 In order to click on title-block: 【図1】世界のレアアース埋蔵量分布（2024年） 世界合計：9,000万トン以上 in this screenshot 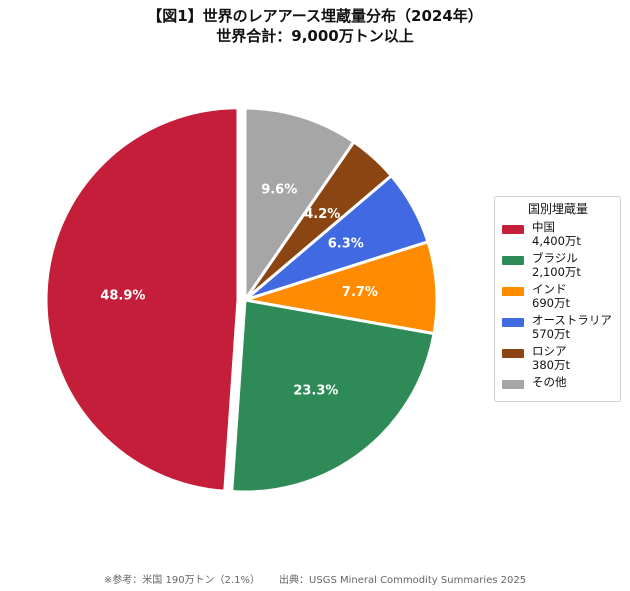, I will do `click(315, 26)`.